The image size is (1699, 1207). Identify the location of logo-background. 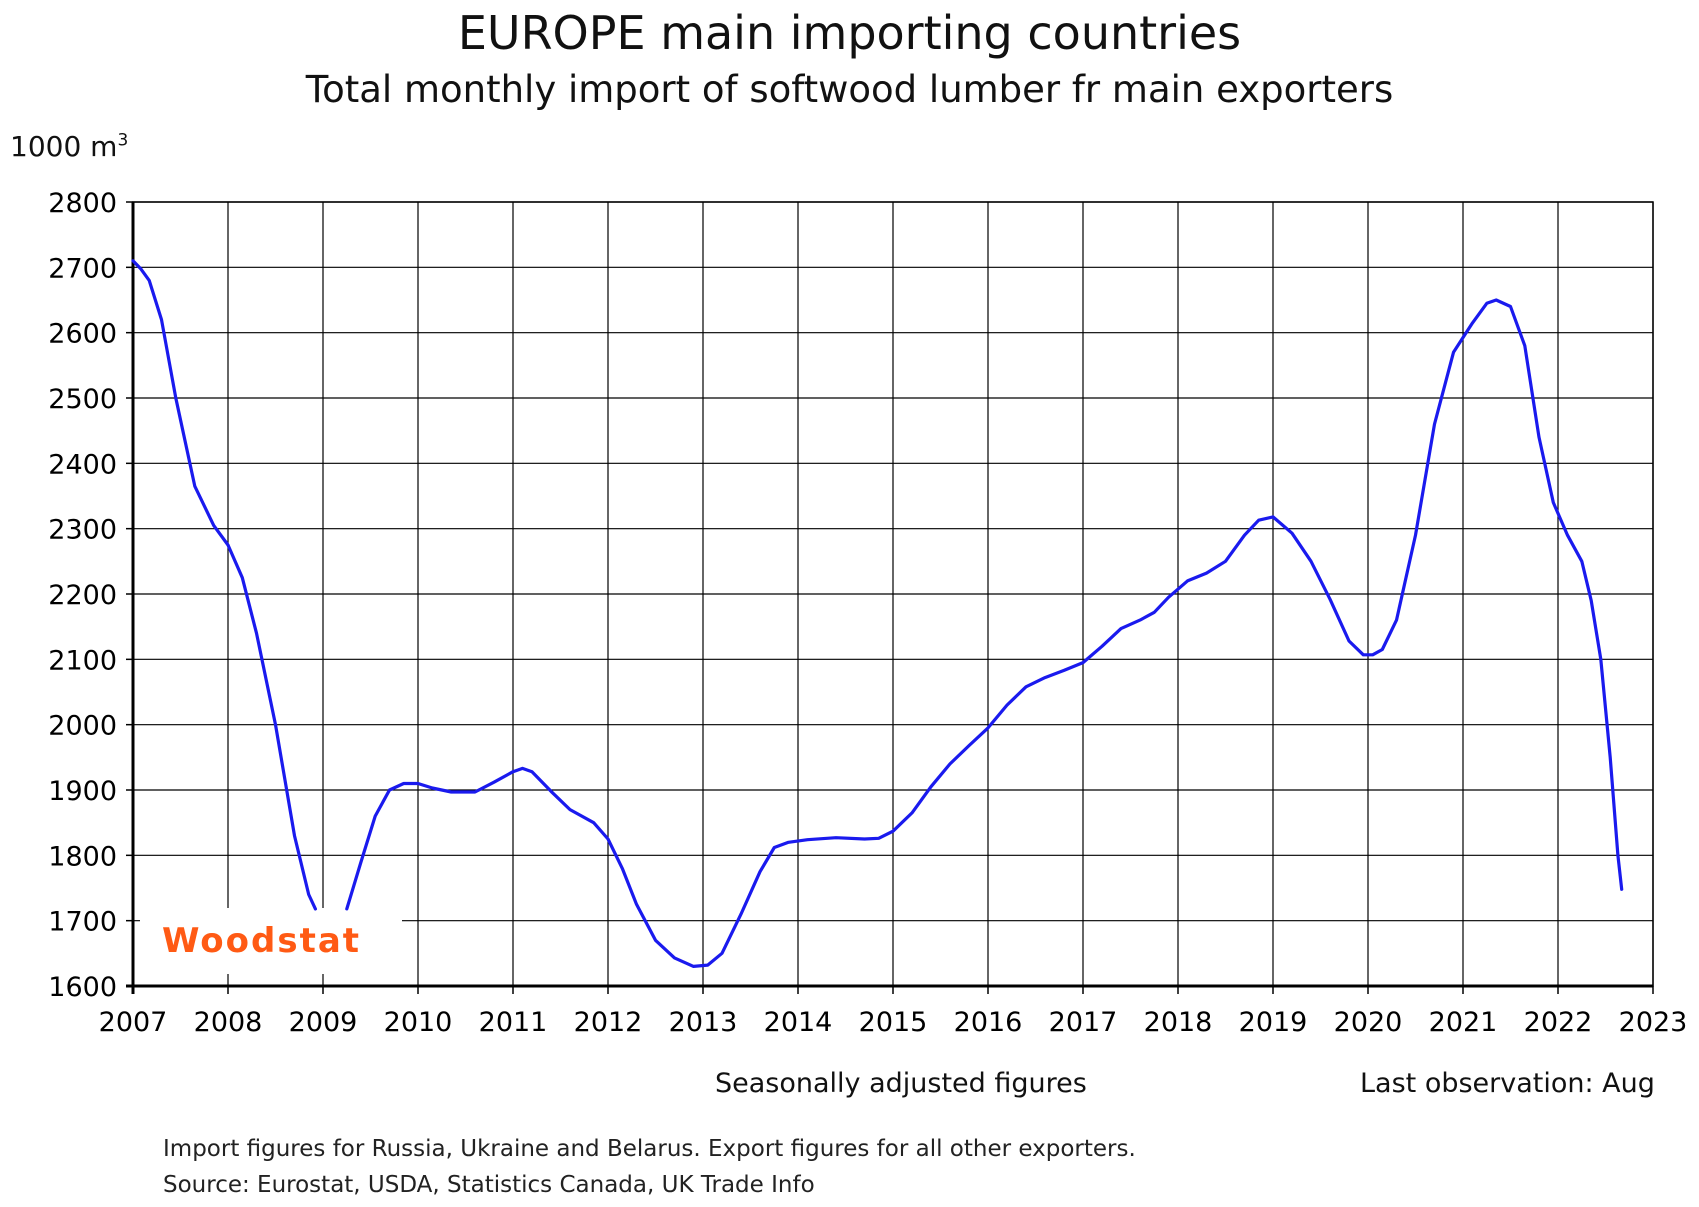
(271, 941).